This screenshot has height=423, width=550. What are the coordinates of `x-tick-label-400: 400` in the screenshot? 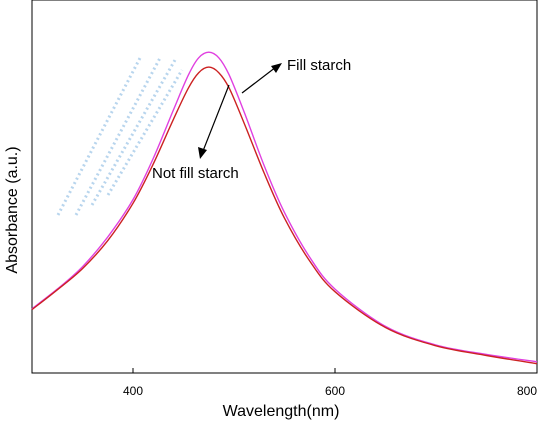 It's located at (133, 391).